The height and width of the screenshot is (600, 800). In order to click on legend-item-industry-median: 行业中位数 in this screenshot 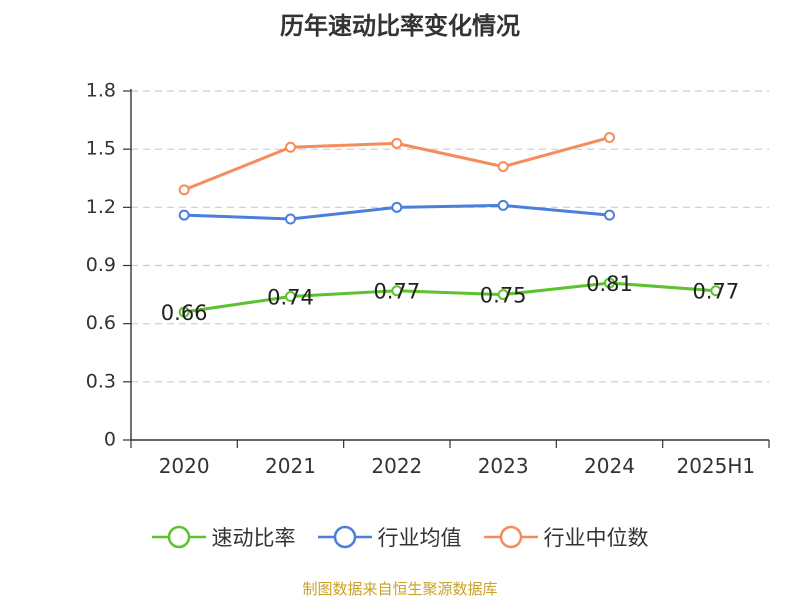, I will do `click(566, 537)`.